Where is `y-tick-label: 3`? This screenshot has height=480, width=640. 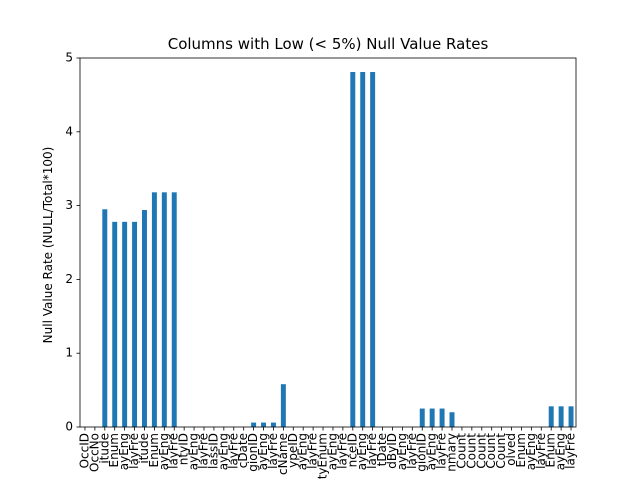
y-tick-label: 3 is located at coordinates (69, 205).